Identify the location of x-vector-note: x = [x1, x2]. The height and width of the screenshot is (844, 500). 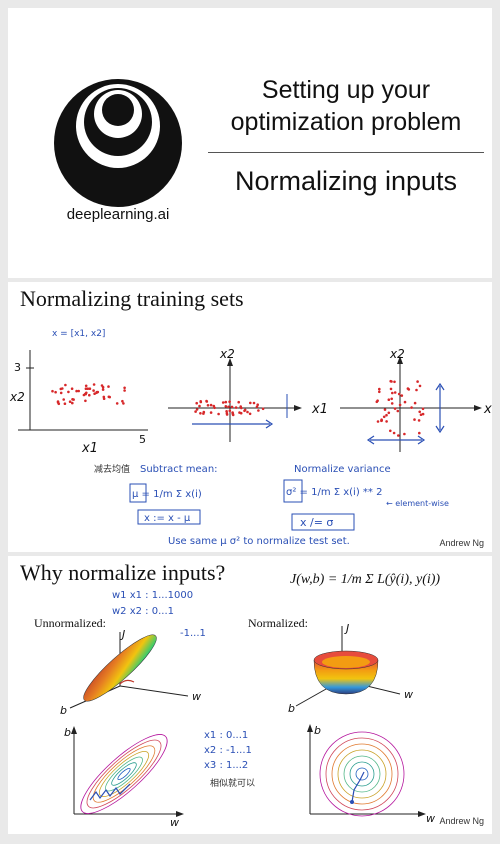
(78, 334).